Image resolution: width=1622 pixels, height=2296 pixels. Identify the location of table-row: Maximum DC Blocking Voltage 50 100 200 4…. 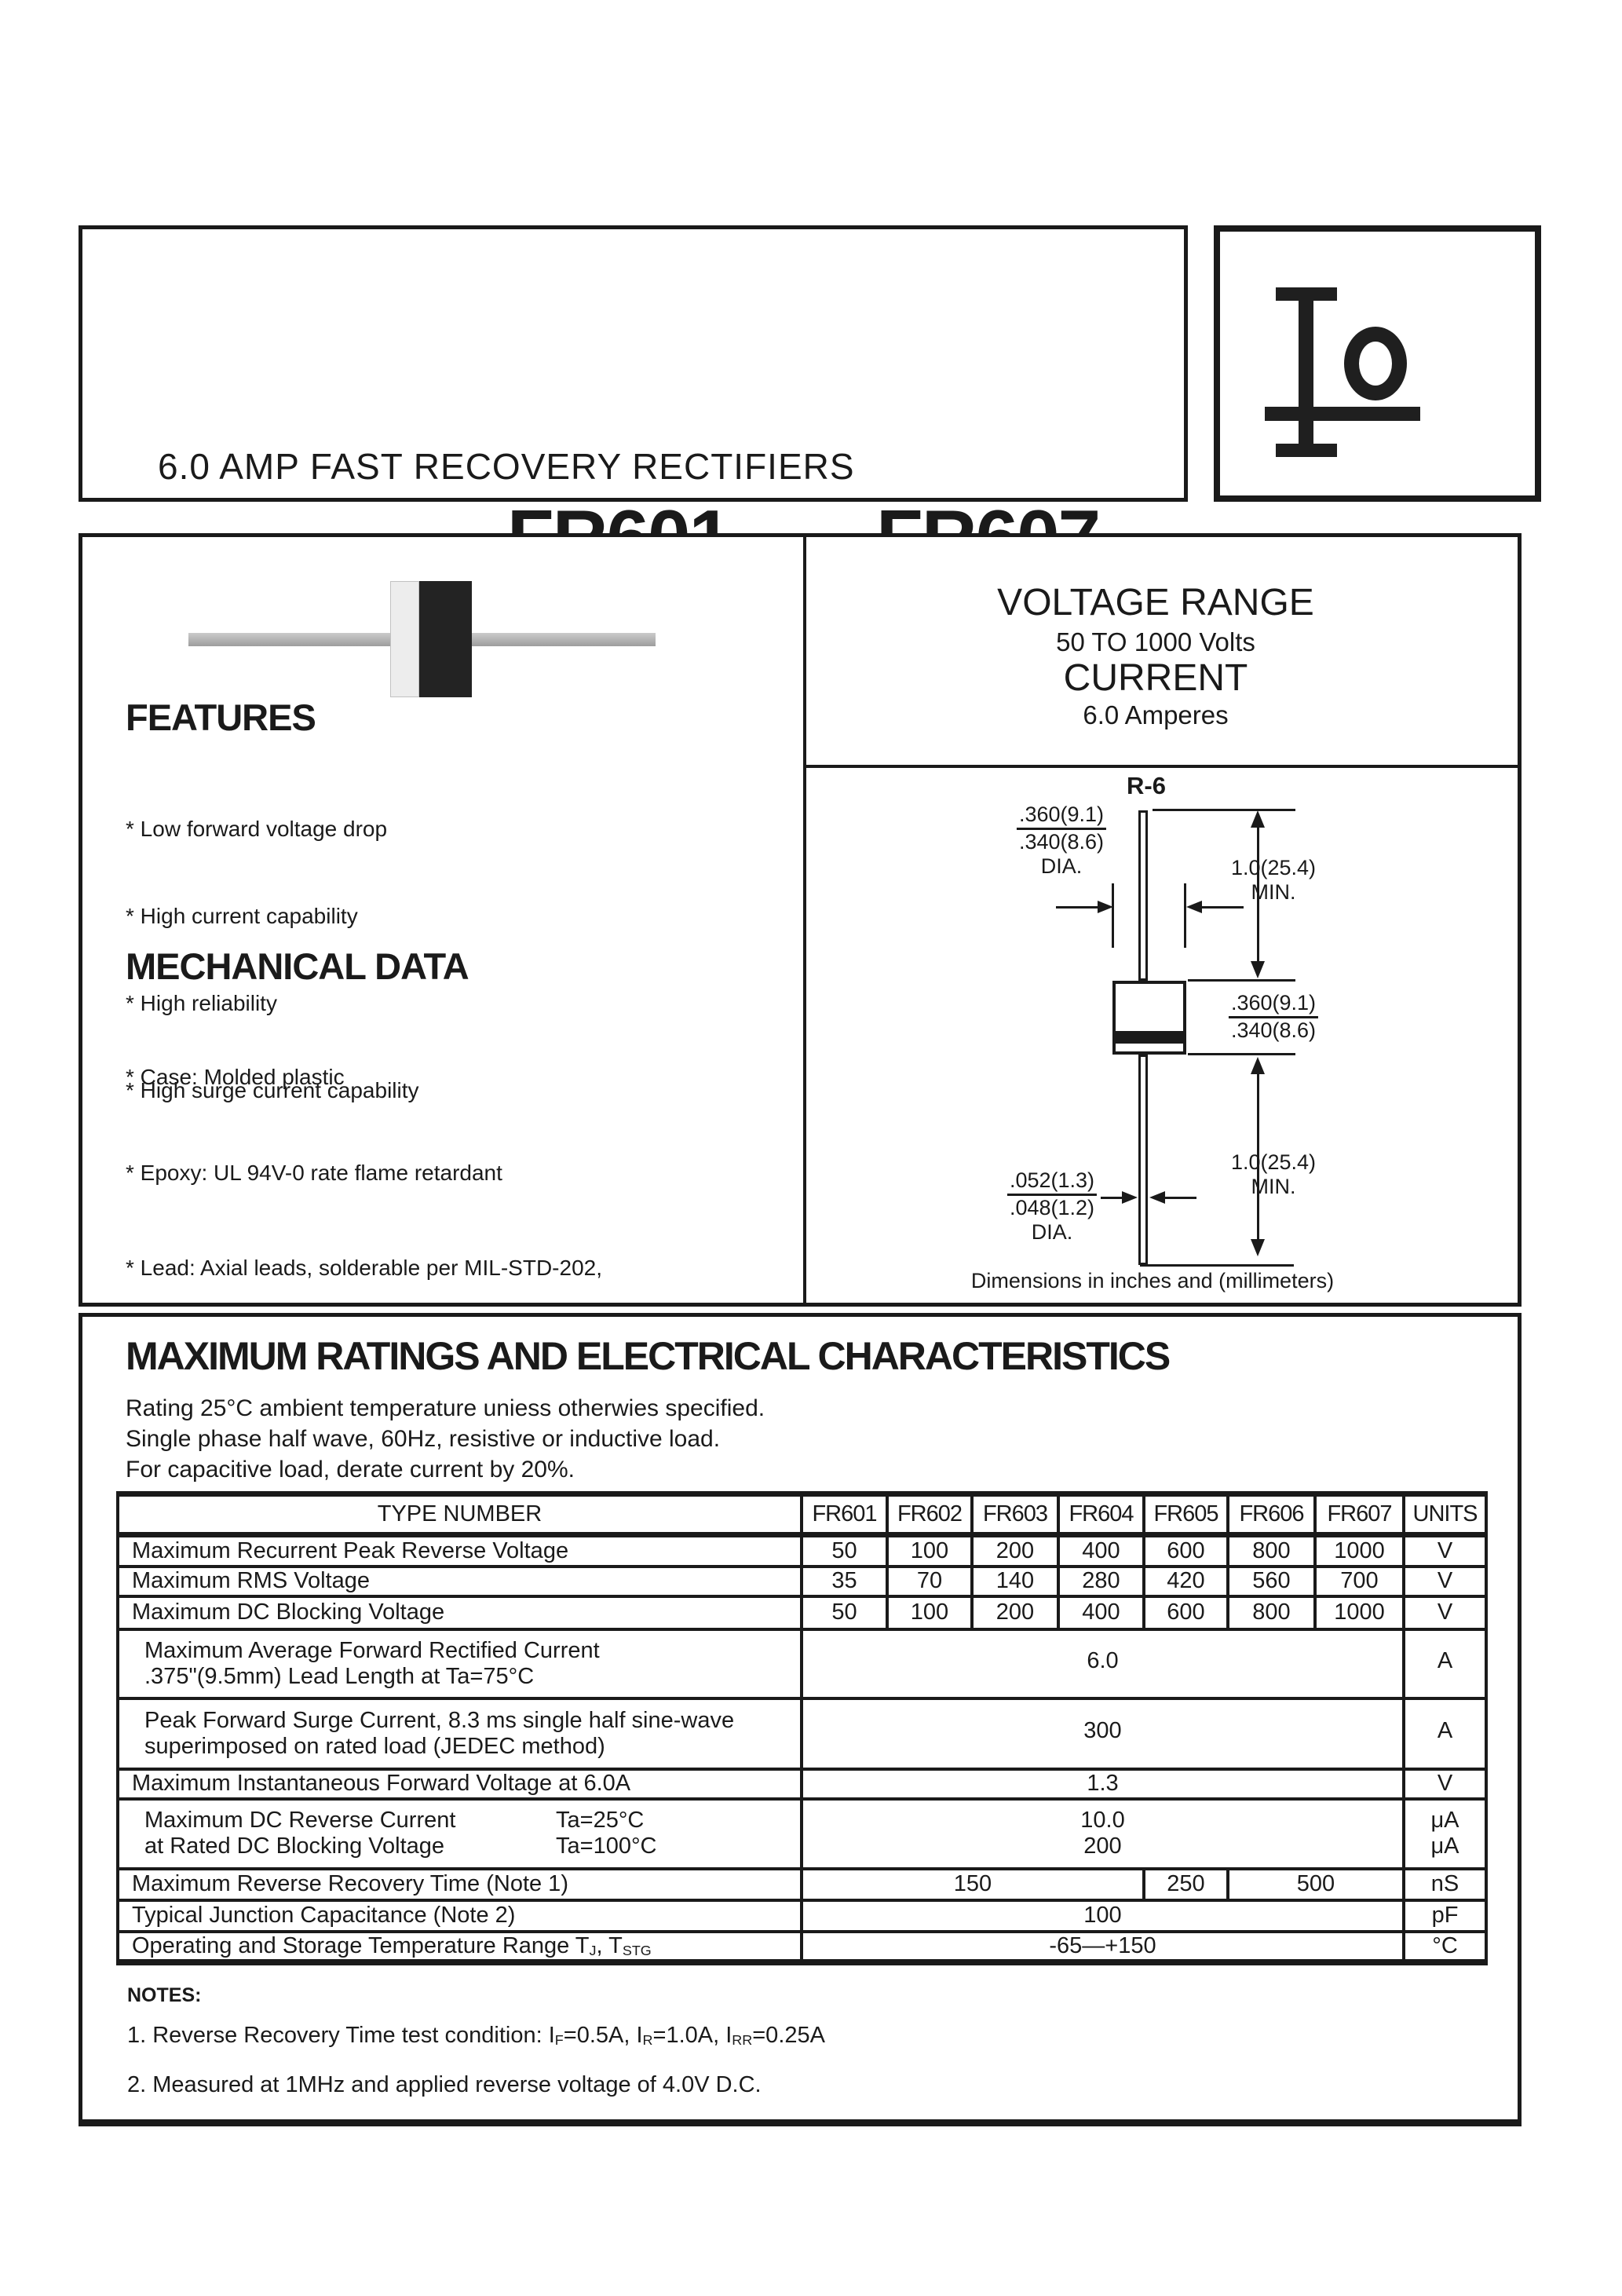
(802, 1612).